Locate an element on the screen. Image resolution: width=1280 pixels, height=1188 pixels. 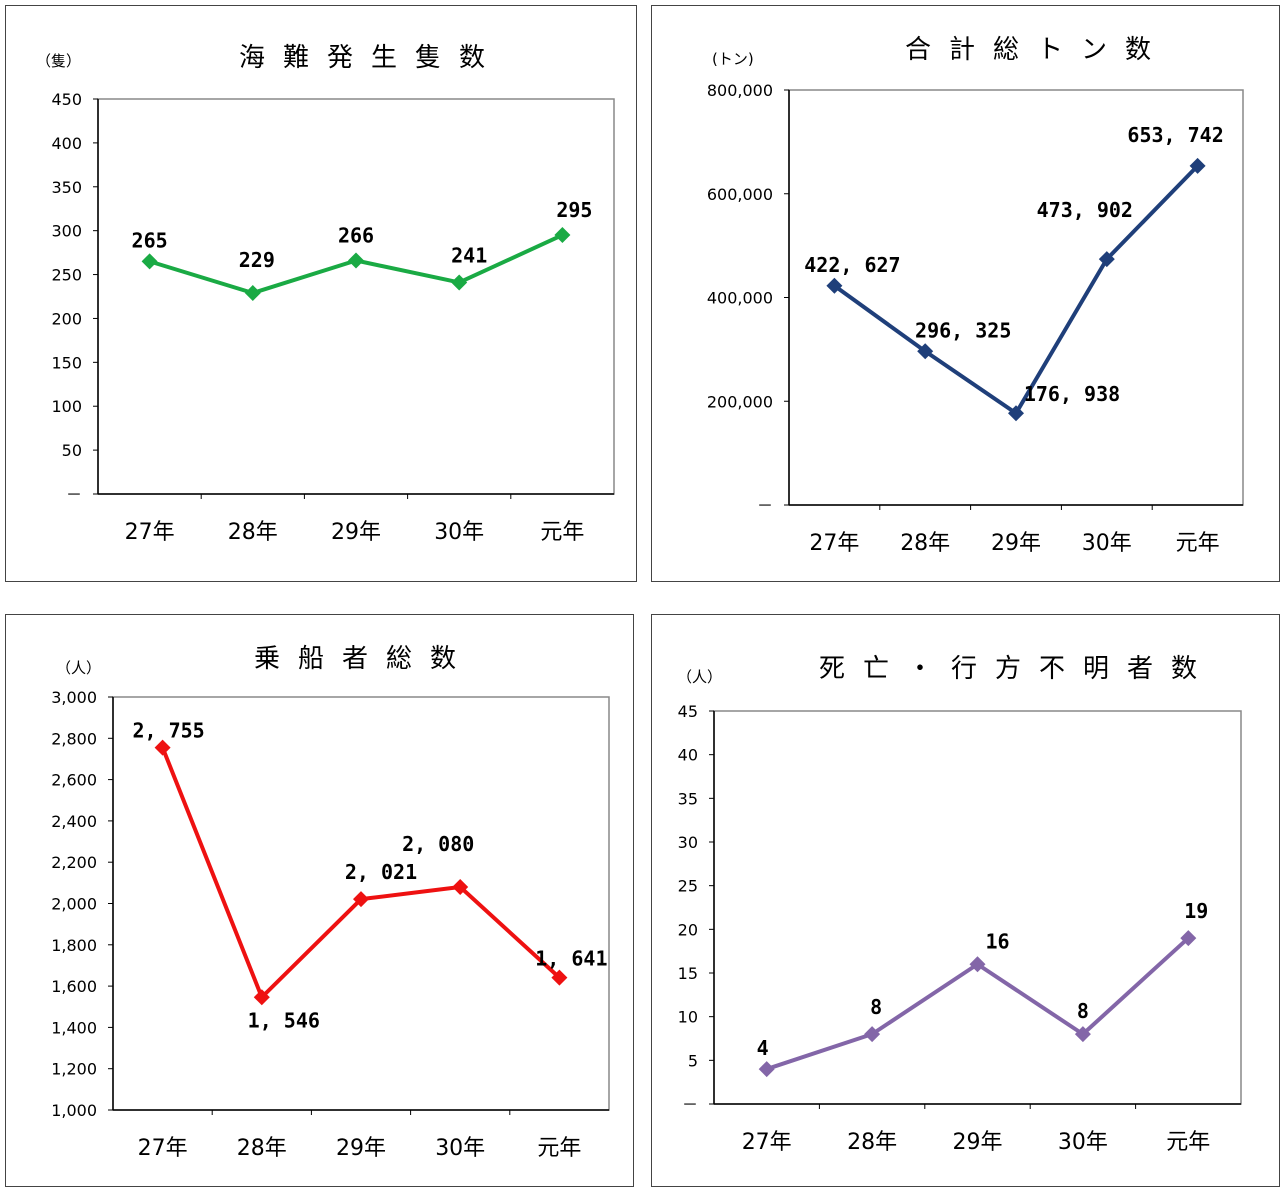
y-tick-label: 2,600 is located at coordinates (74, 780).